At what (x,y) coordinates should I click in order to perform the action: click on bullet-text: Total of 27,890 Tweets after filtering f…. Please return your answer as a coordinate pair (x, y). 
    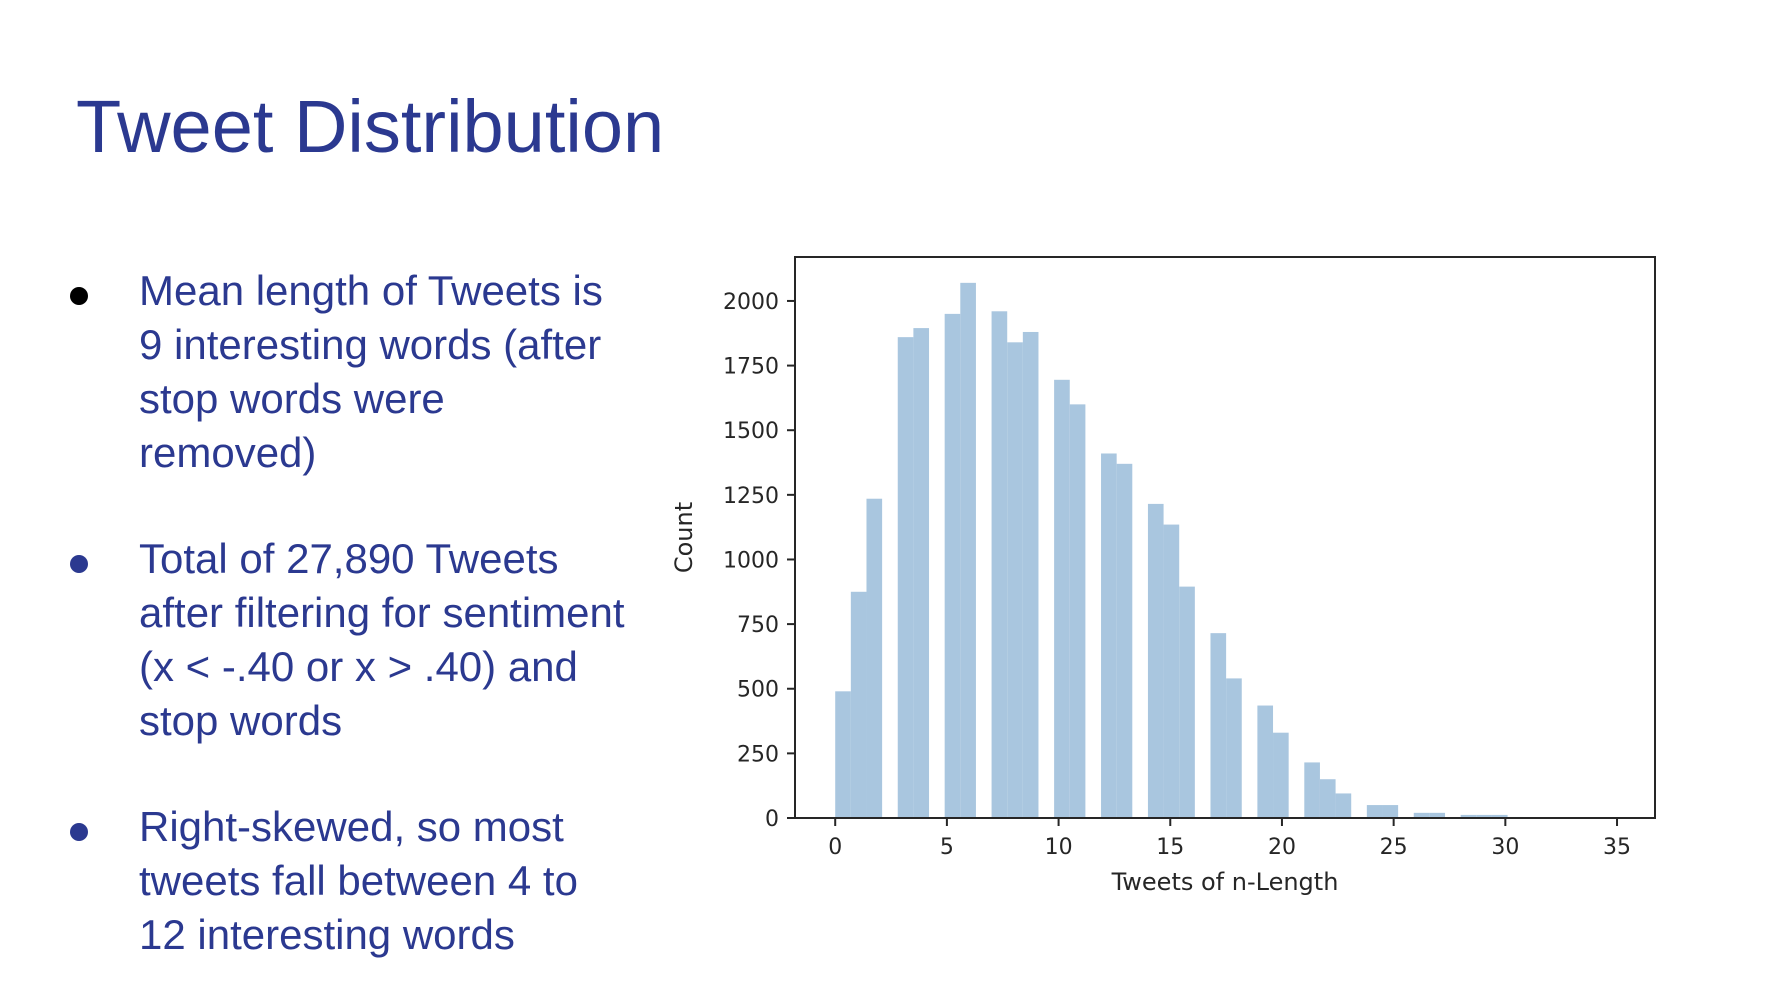
    Looking at the image, I should click on (382, 639).